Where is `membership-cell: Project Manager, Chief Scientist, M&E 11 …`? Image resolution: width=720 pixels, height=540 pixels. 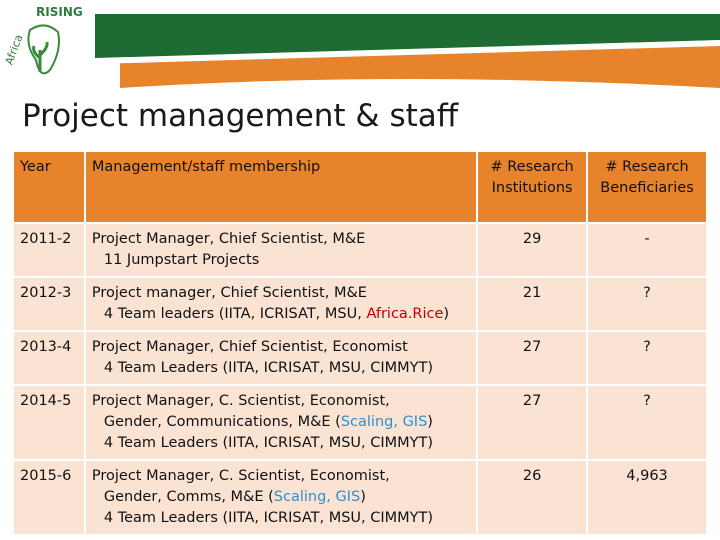
membership-cell: Project Manager, Chief Scientist, M&E 11 … is located at coordinates (281, 250).